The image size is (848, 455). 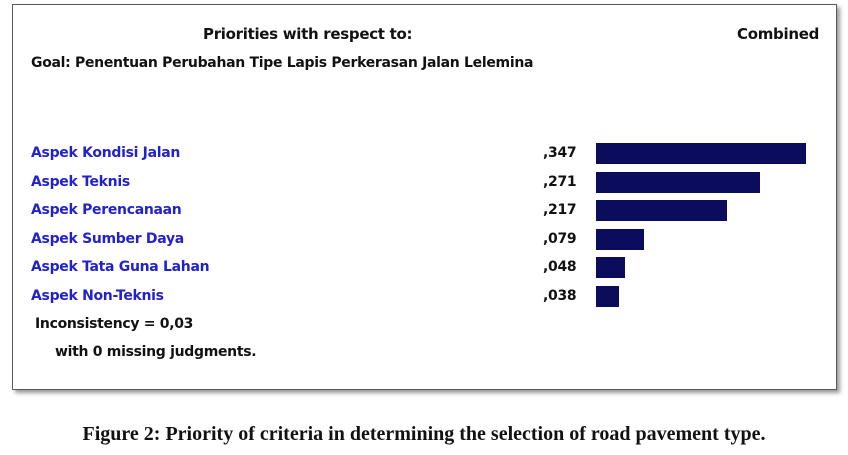 What do you see at coordinates (560, 181) in the screenshot?
I see `value-label: ,271` at bounding box center [560, 181].